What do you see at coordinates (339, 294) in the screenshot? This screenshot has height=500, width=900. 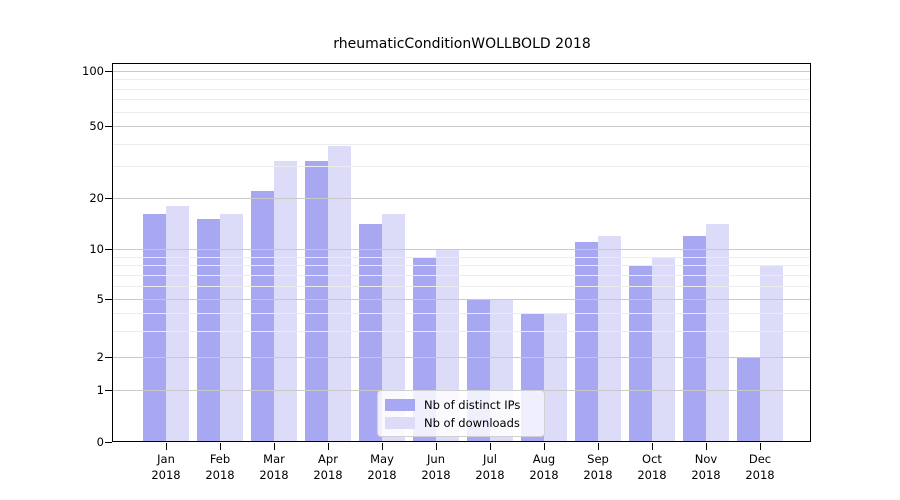 I see `bar-downloads-apr` at bounding box center [339, 294].